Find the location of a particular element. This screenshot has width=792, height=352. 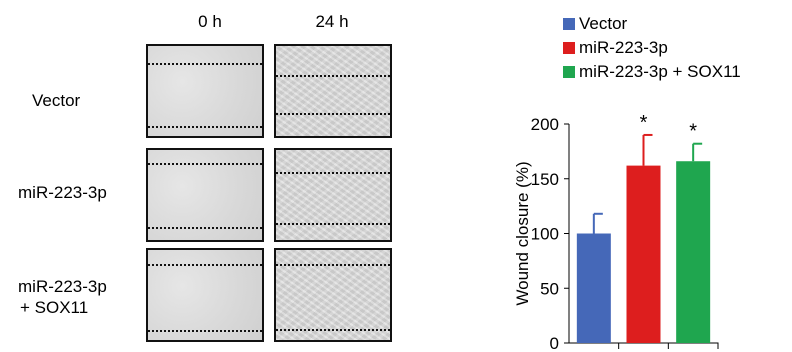

y-tick-label: 100 is located at coordinates (545, 234).